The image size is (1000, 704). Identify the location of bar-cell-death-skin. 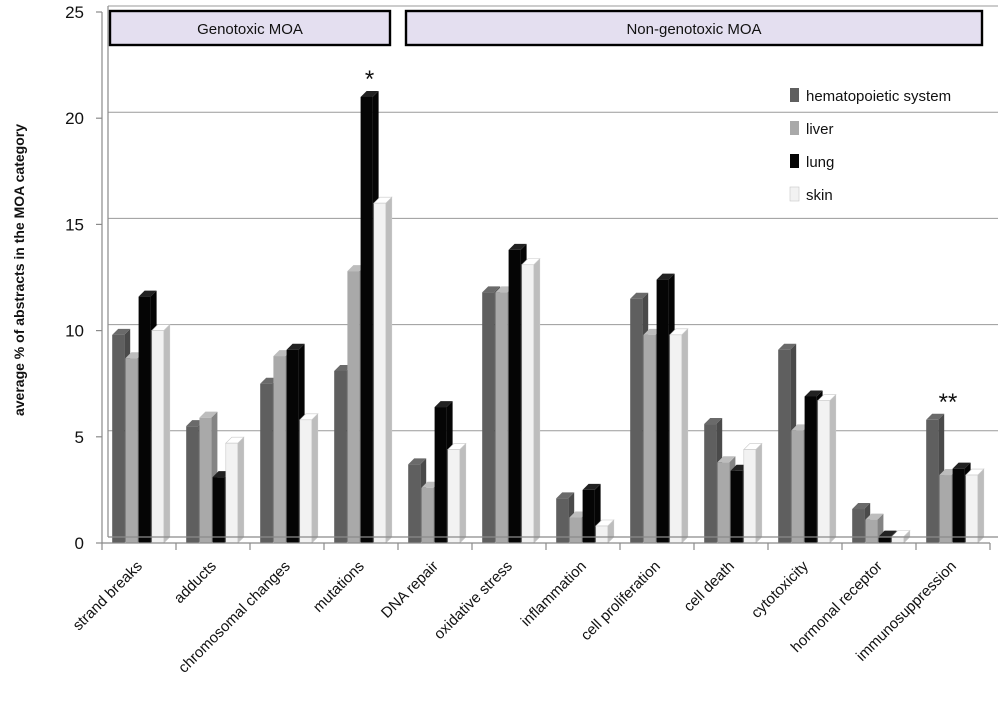
(753, 493).